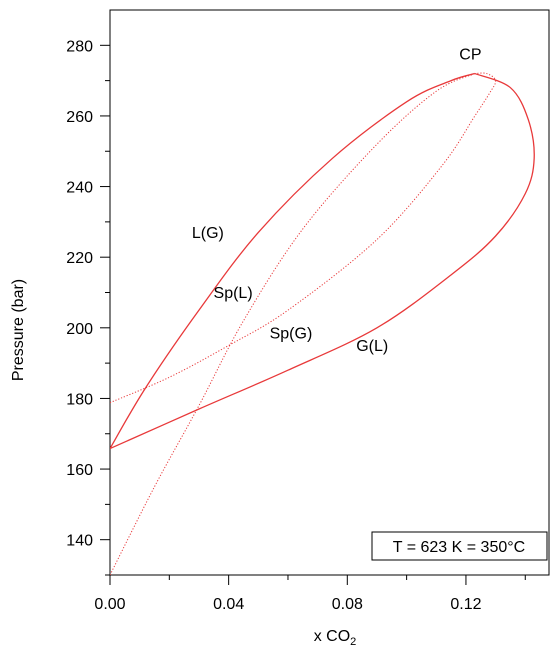 The height and width of the screenshot is (650, 552). Describe the element at coordinates (109, 604) in the screenshot. I see `x-tick-label: 0.00` at that location.